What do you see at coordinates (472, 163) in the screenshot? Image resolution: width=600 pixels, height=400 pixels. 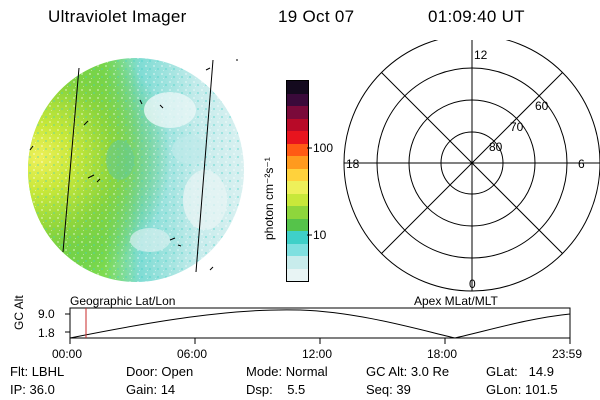 I see `polar-diagonal` at bounding box center [472, 163].